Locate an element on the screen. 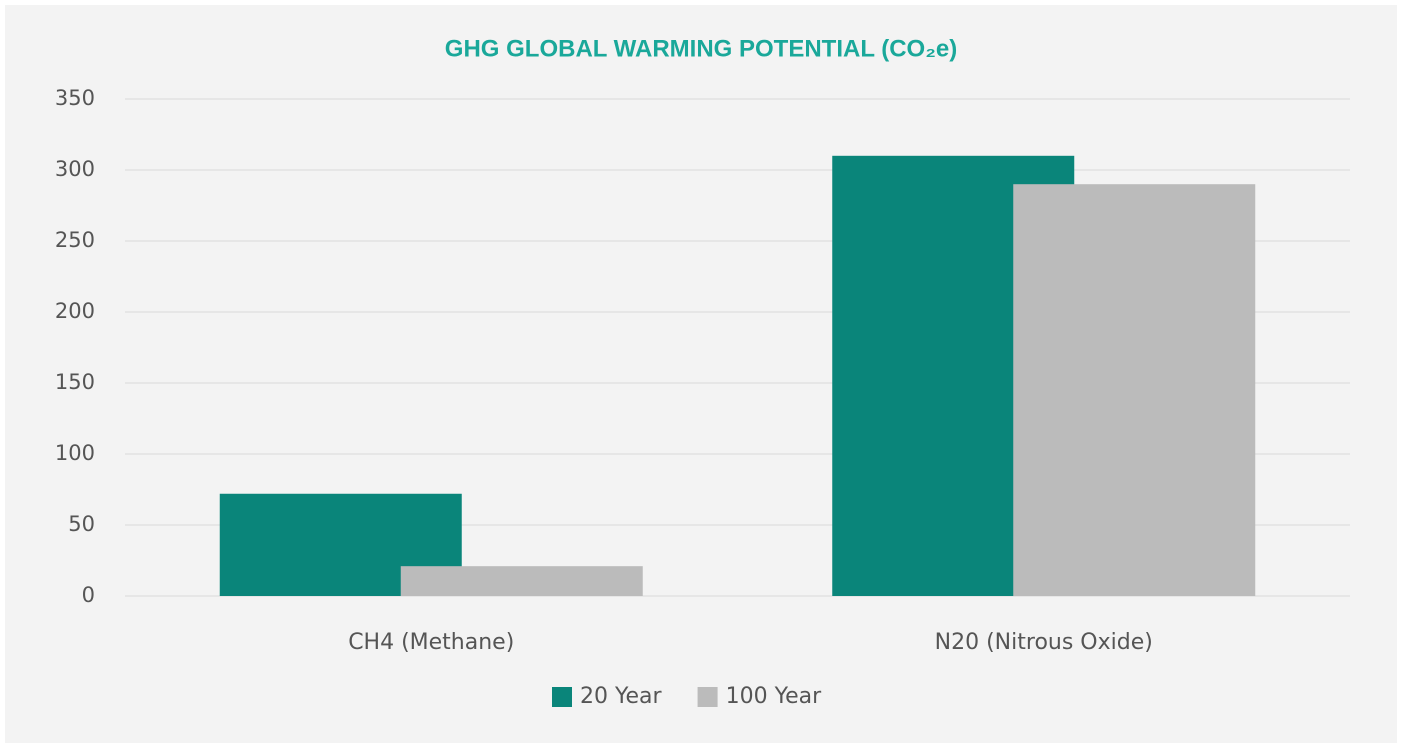 The image size is (1403, 746). x-tick-label: CH4 (Methane) is located at coordinates (431, 642).